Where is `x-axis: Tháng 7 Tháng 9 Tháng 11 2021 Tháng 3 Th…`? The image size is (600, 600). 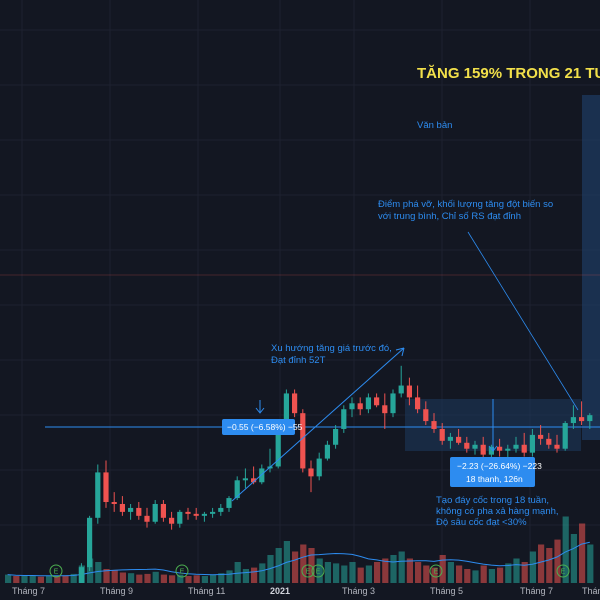
x-axis: Tháng 7 Tháng 9 Tháng 11 2021 Tháng 3 Th… is located at coordinates (300, 591).